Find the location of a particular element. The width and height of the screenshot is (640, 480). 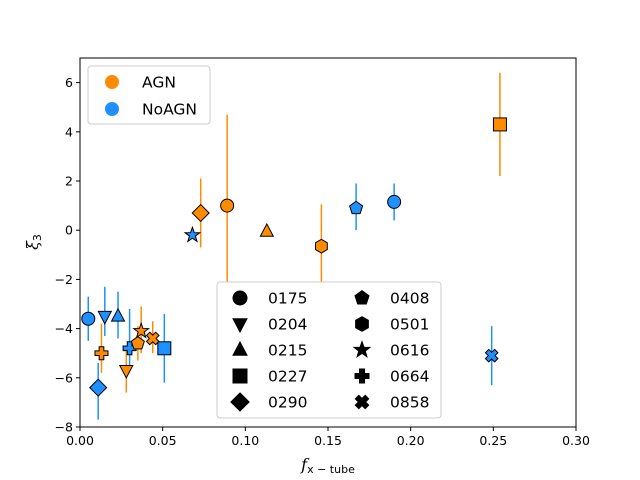

y-axis-label: ξ3 is located at coordinates (33, 242).